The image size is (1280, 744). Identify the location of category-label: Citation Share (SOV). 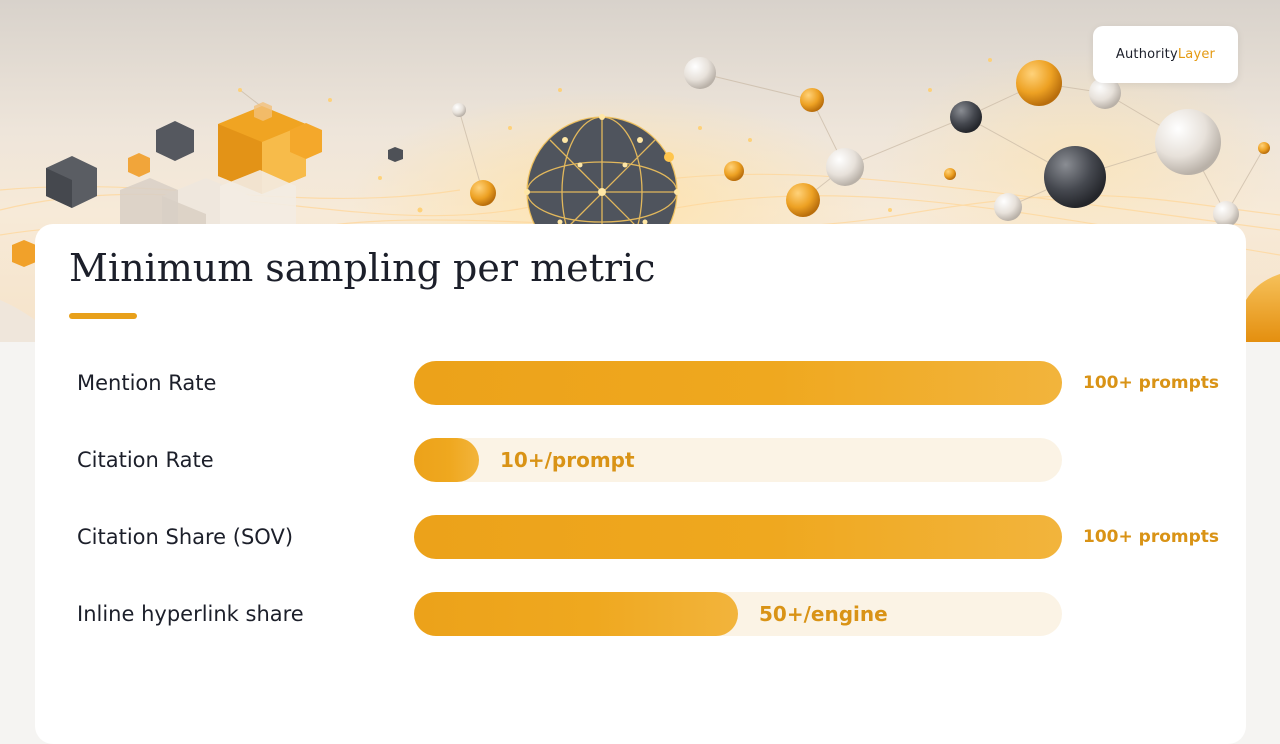
(185, 537).